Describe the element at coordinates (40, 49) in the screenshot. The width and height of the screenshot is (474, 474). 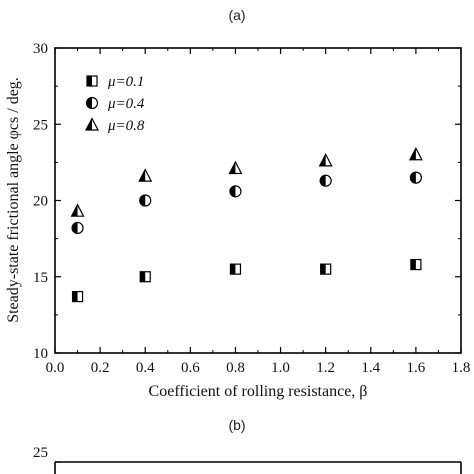
I see `y-tick-label: 30` at that location.